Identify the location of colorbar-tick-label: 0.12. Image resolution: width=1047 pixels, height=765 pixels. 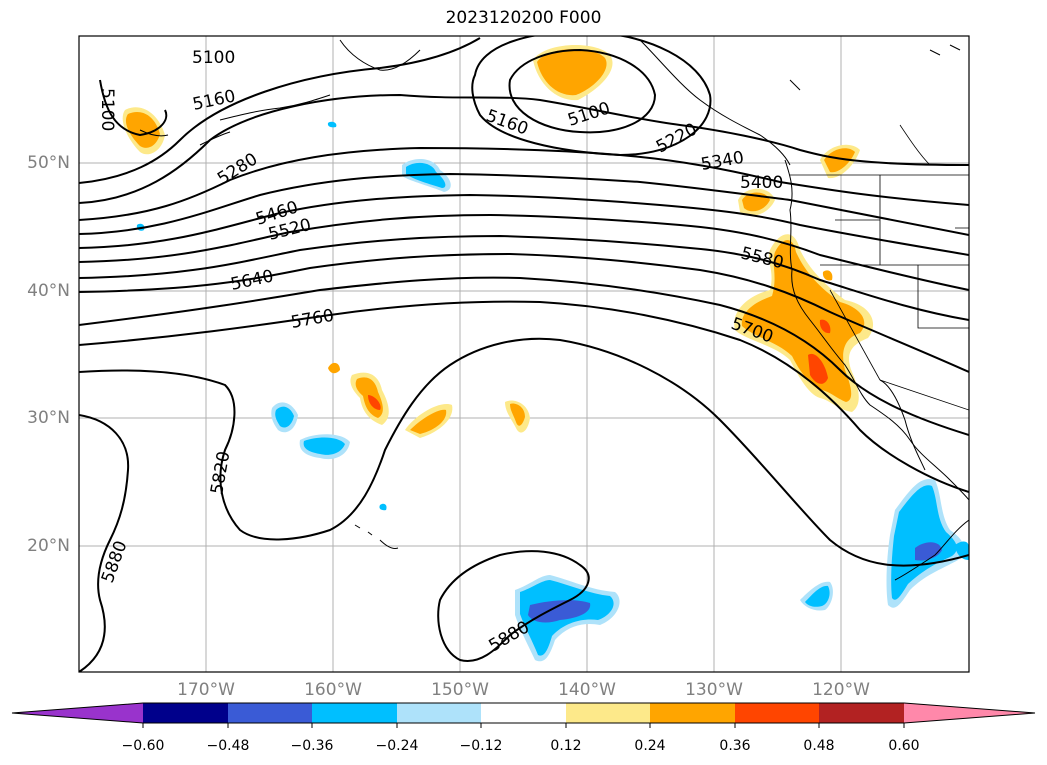
(566, 746).